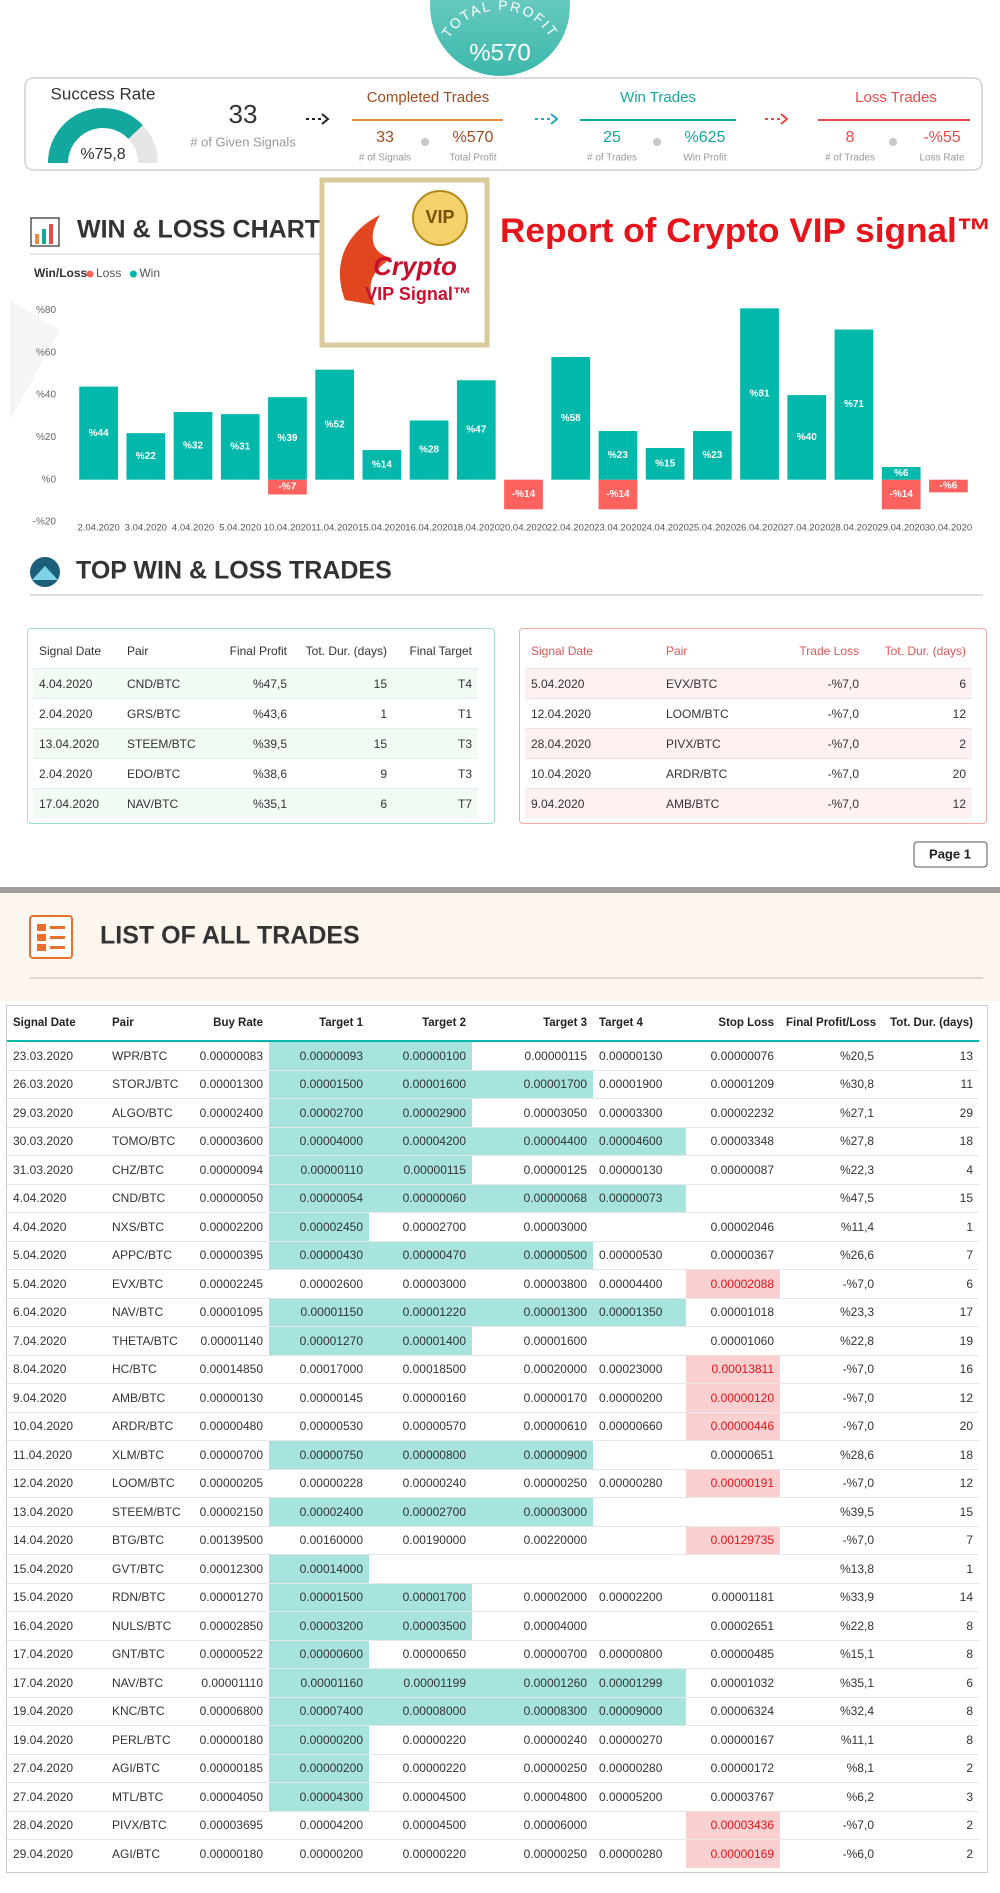 This screenshot has width=1000, height=1893. I want to click on cell: 0.00000900, so click(532, 1454).